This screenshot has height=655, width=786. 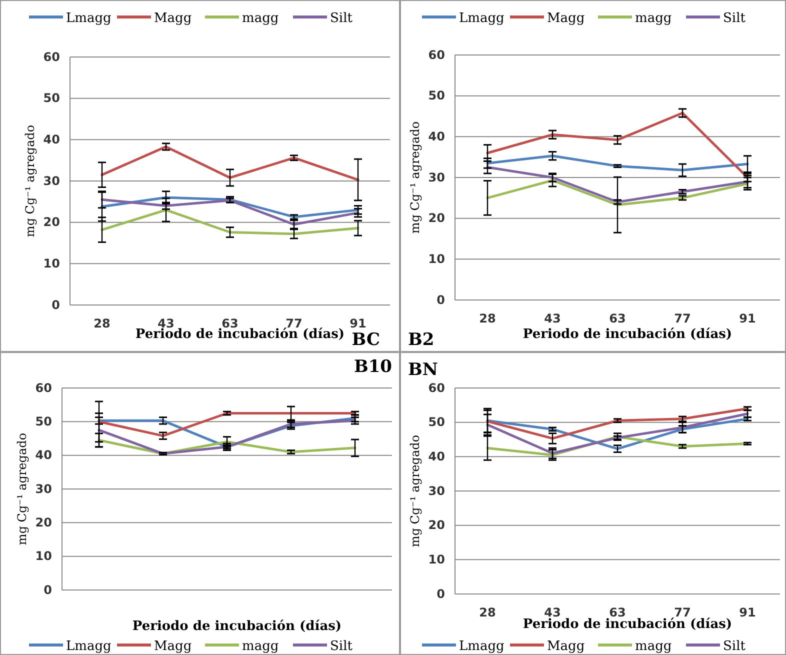 What do you see at coordinates (552, 319) in the screenshot?
I see `x-tick-label: 43` at bounding box center [552, 319].